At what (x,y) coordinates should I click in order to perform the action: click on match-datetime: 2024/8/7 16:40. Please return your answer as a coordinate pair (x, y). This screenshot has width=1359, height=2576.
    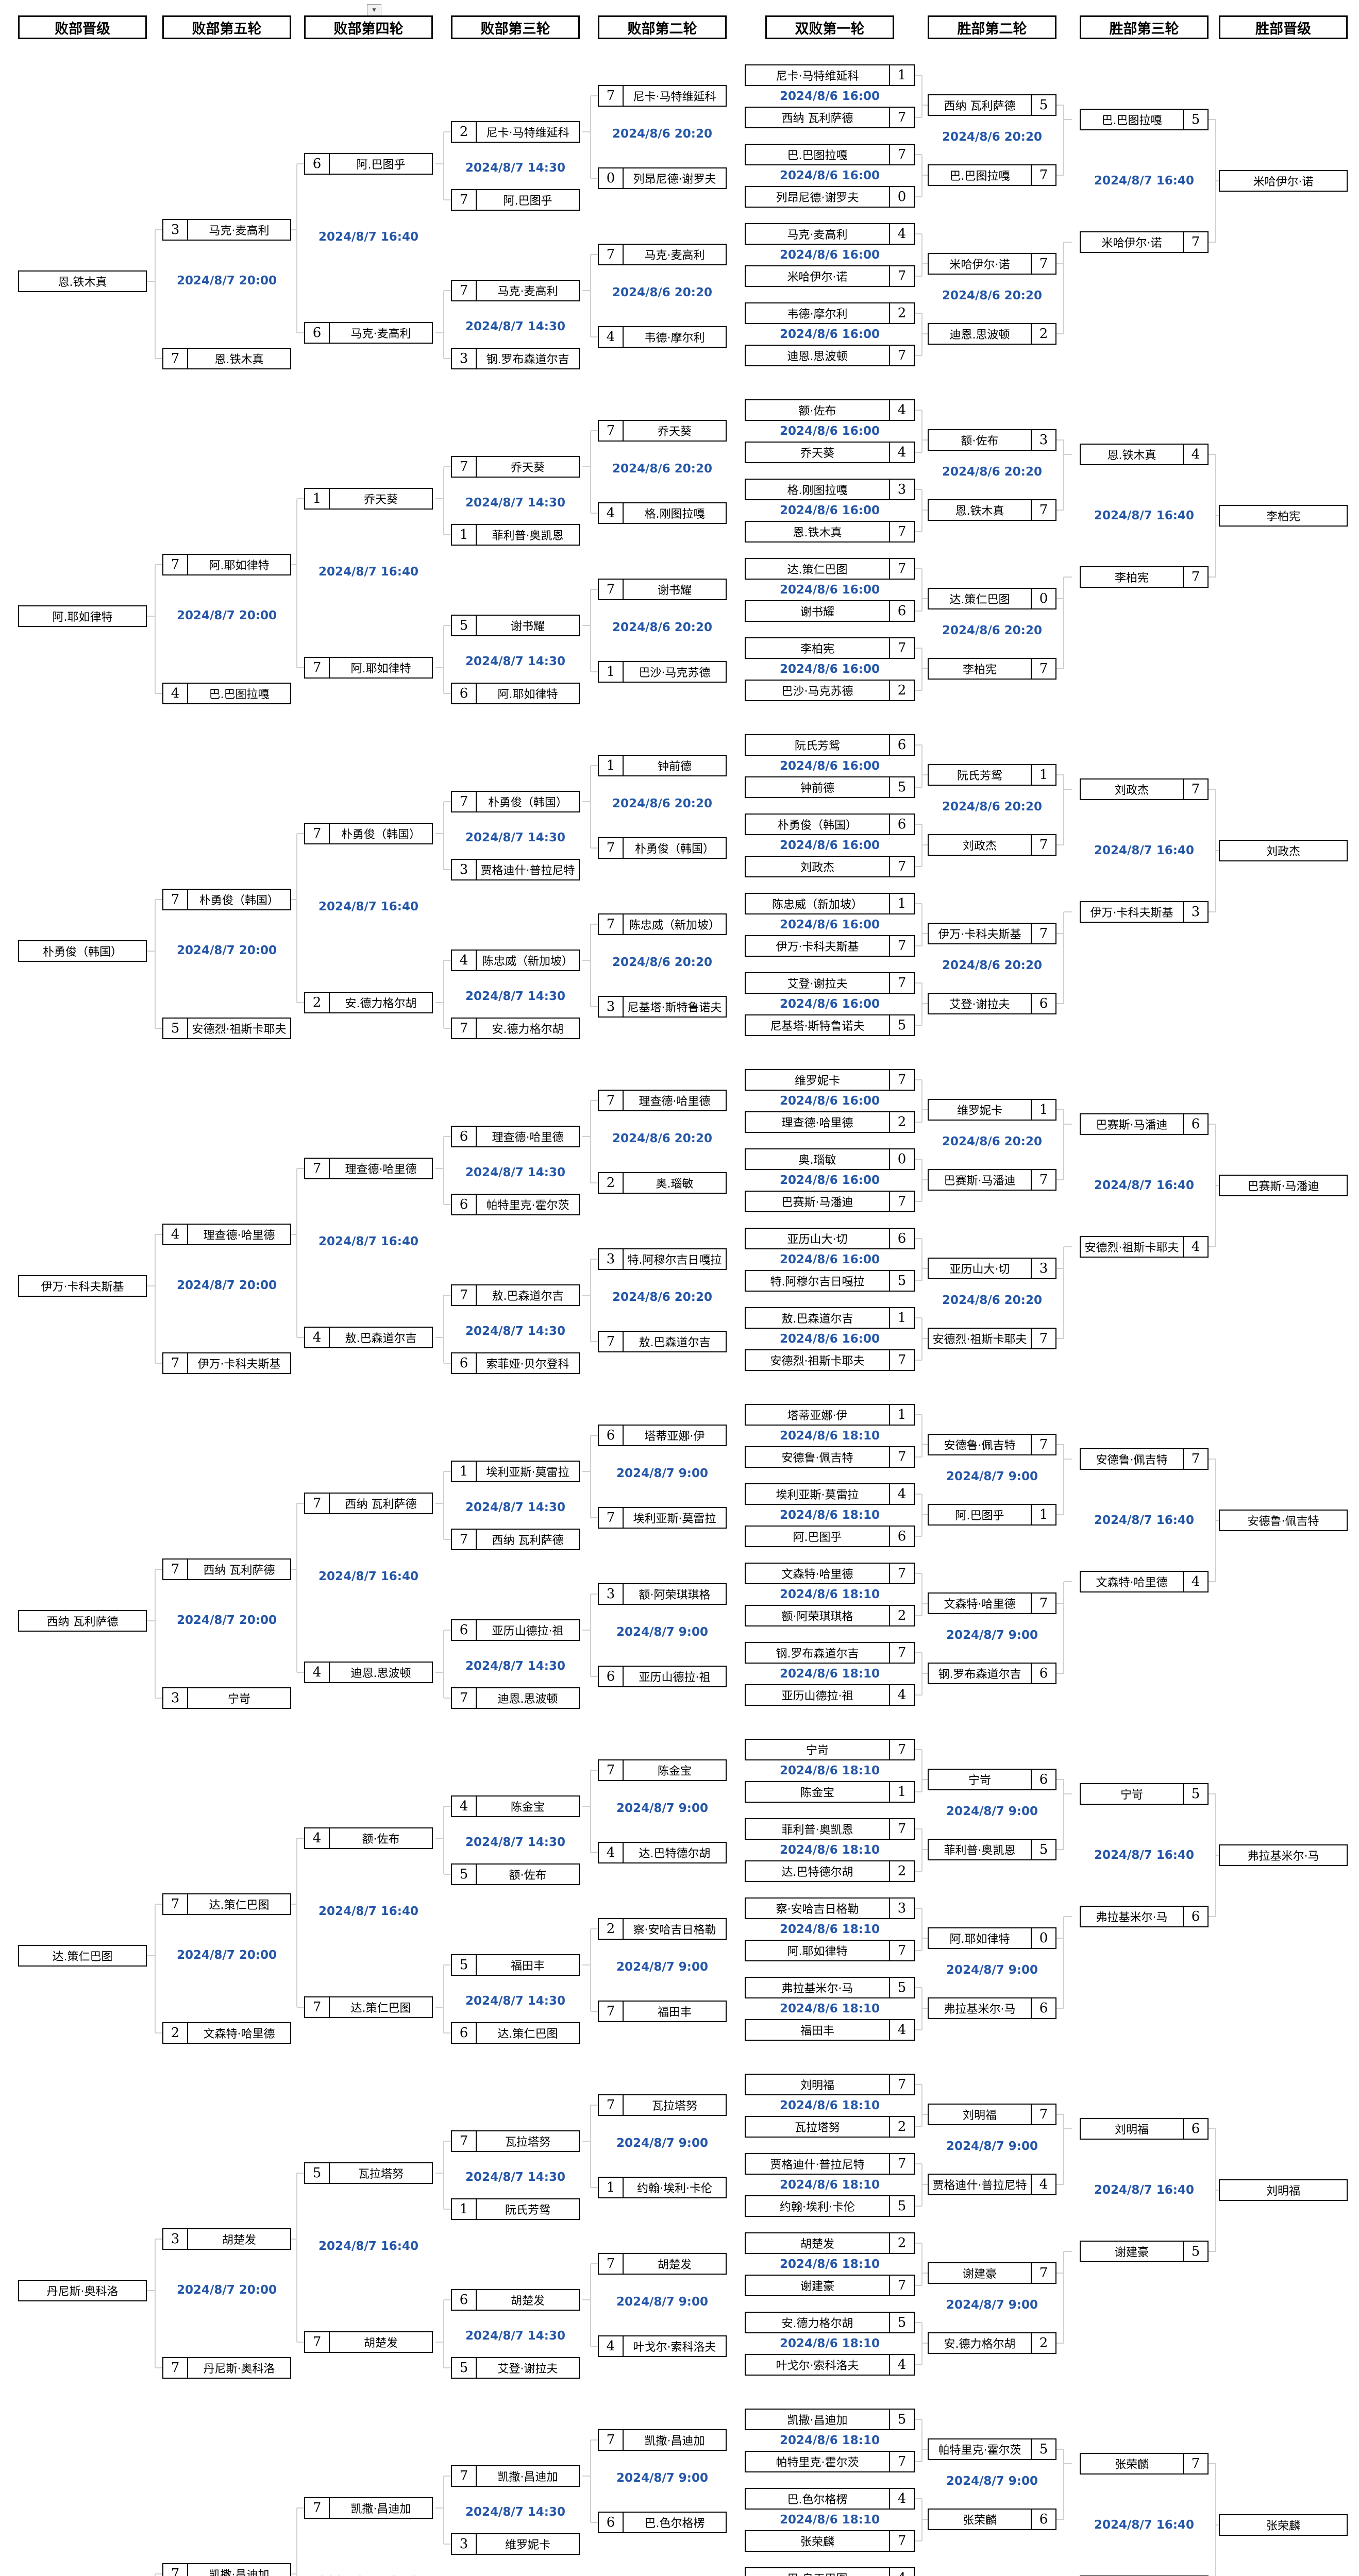
    Looking at the image, I should click on (1144, 1520).